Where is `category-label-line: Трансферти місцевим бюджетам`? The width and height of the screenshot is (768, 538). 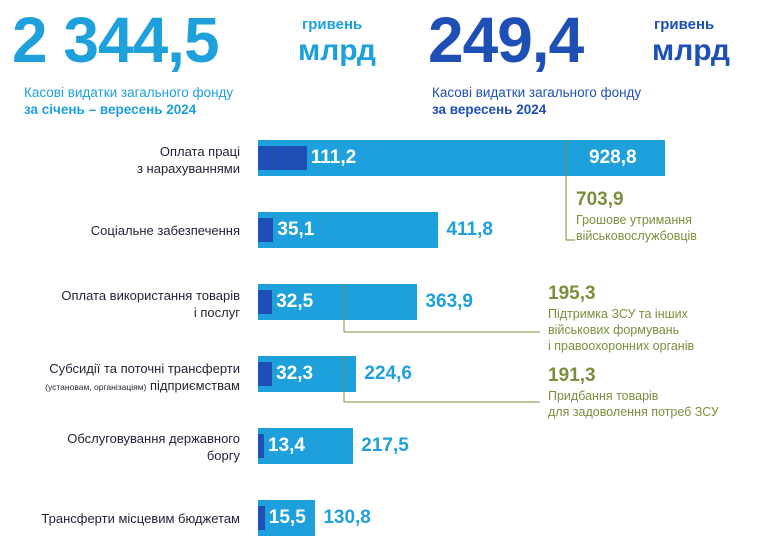 category-label-line: Трансферти місцевим бюджетам is located at coordinates (140, 518).